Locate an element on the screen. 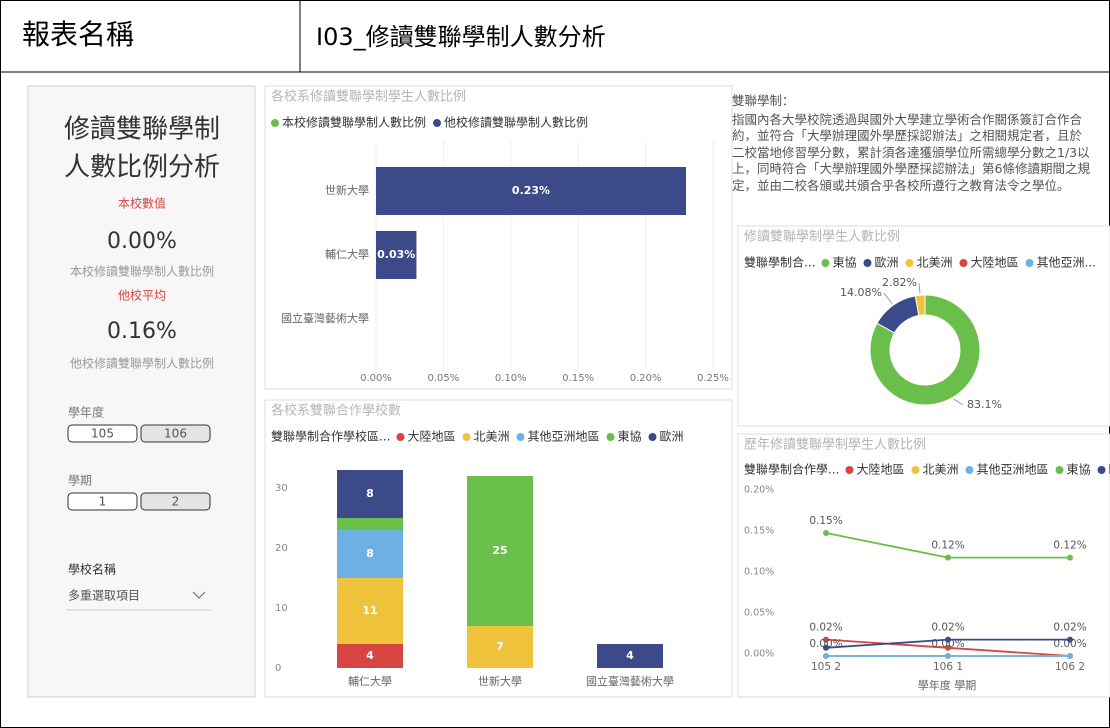  y-tick-label: 0.05% is located at coordinates (759, 613).